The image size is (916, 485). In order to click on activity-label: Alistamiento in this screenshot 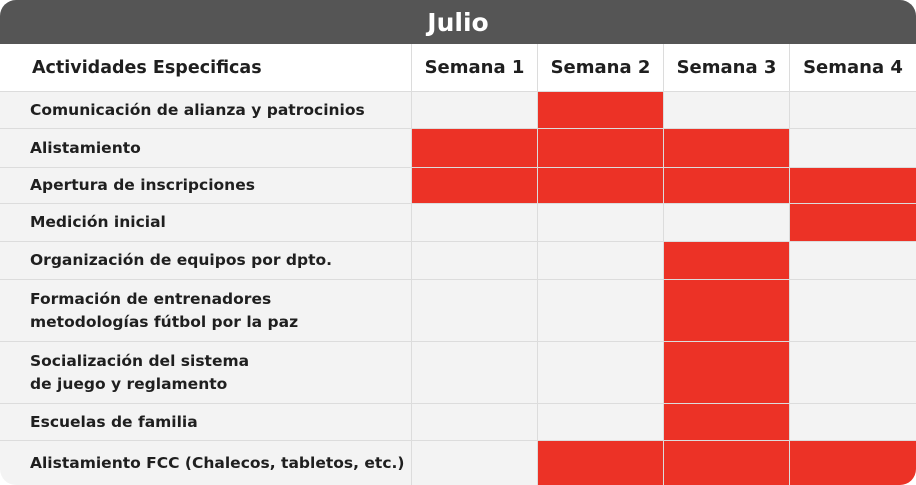, I will do `click(206, 148)`.